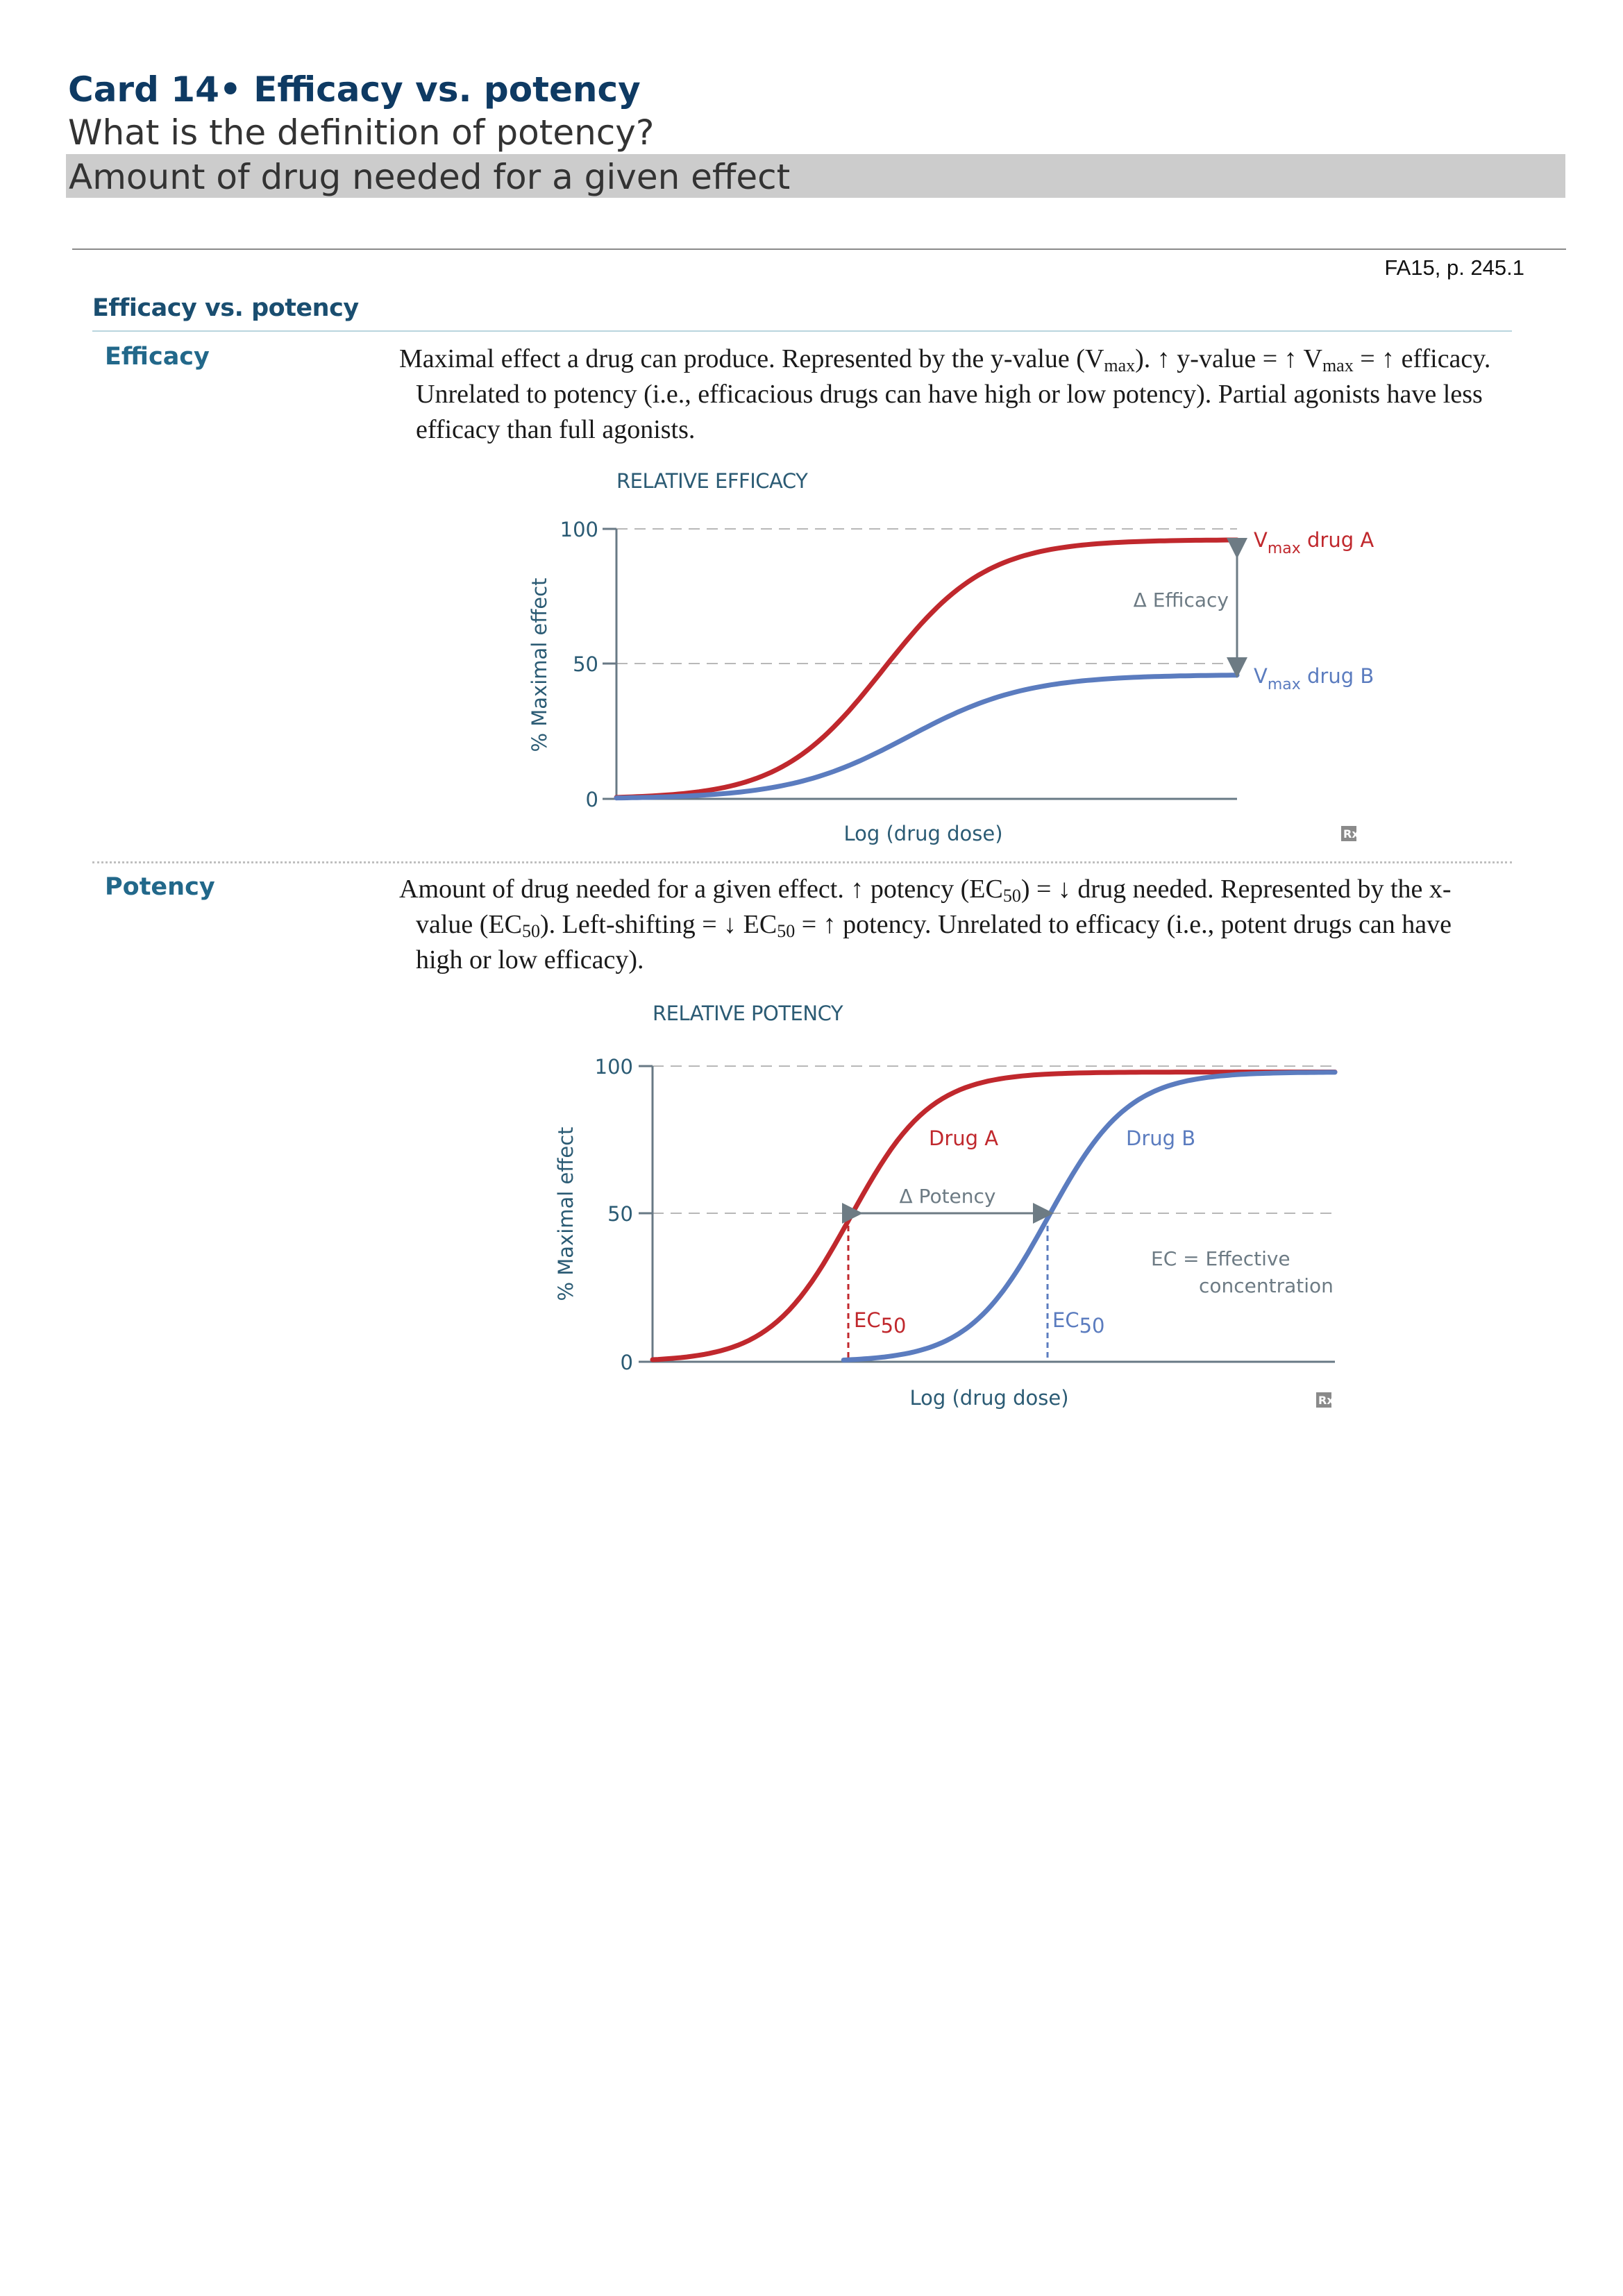 This screenshot has width=1623, height=2296. I want to click on vmax-drug-b-label: Vmax drug B, so click(1314, 678).